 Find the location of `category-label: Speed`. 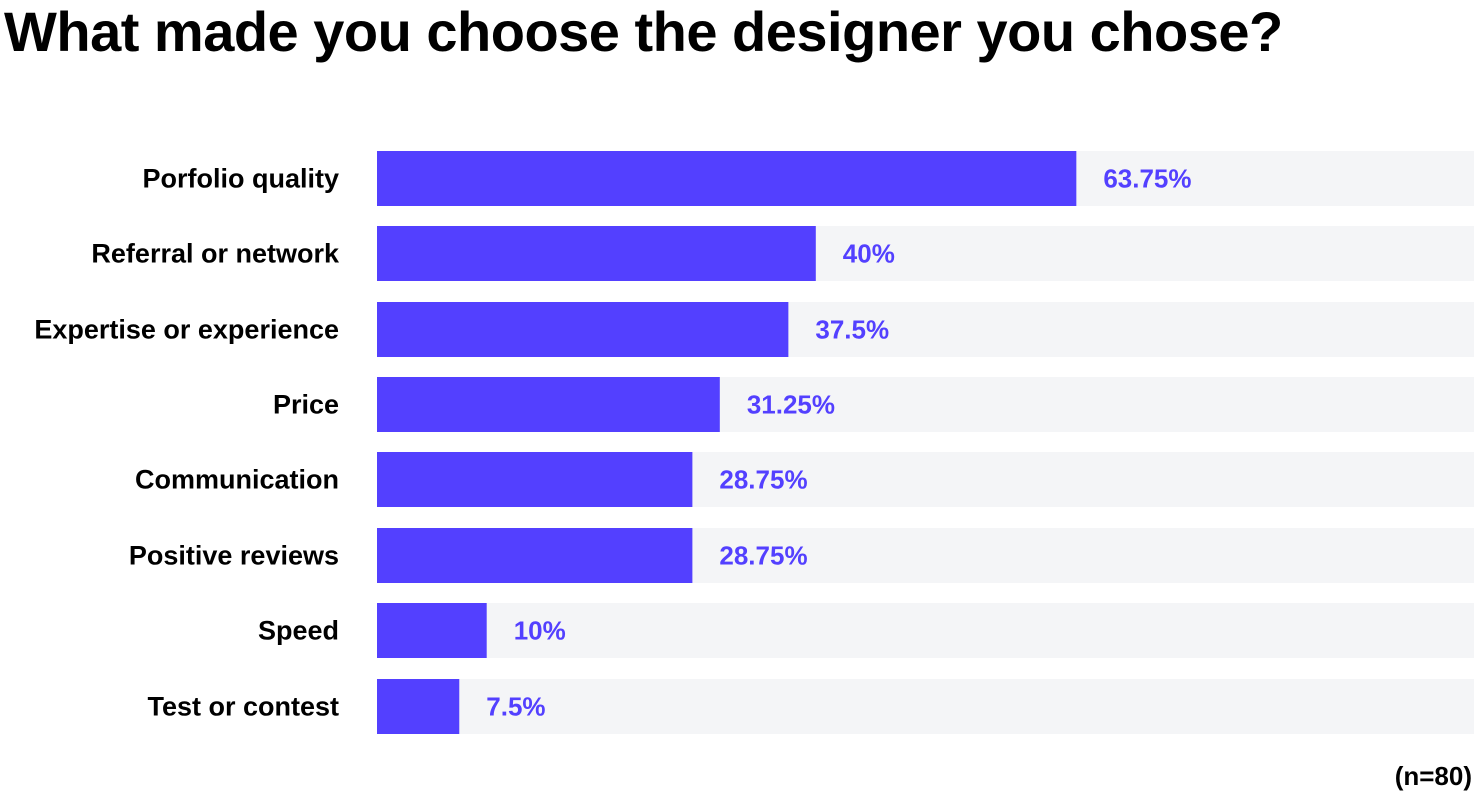

category-label: Speed is located at coordinates (298, 631).